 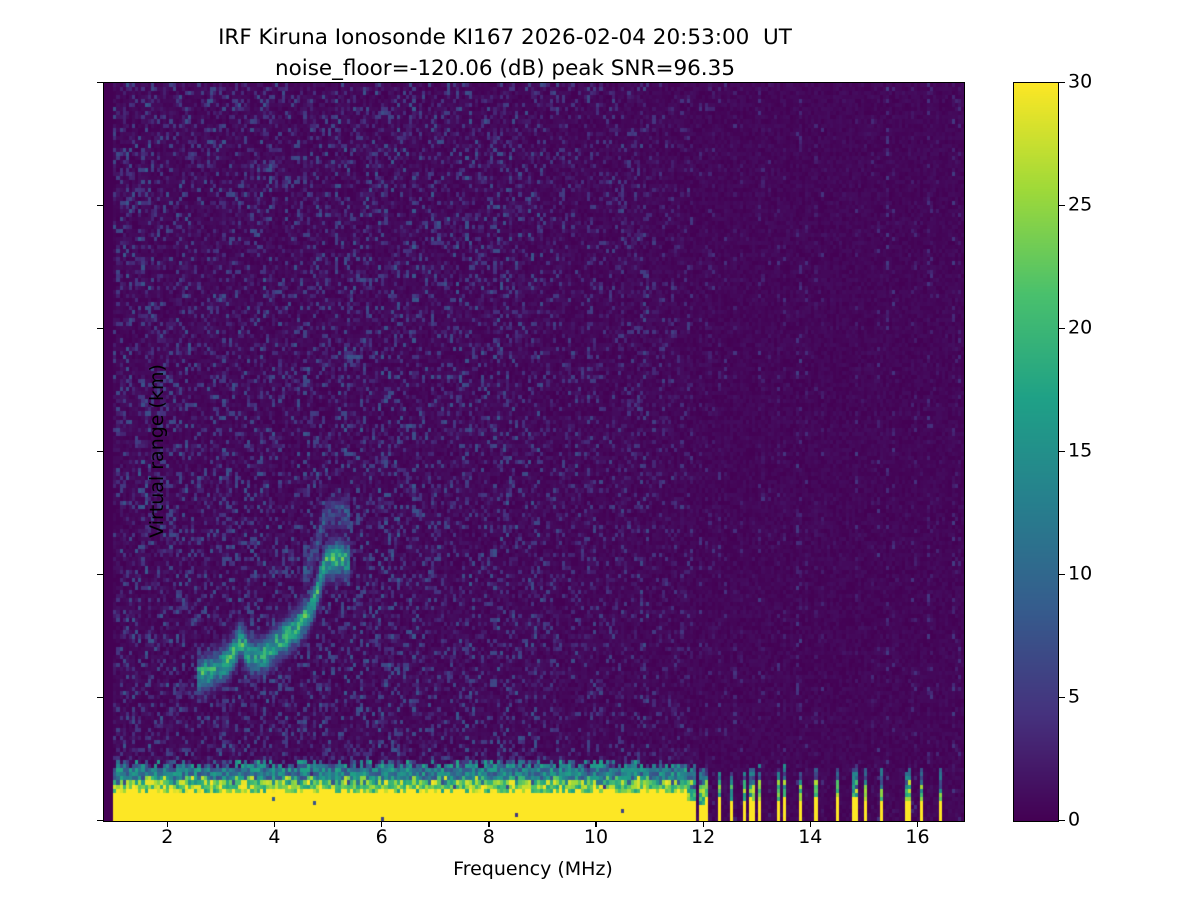 I want to click on x-tick-label: 12, so click(x=703, y=837).